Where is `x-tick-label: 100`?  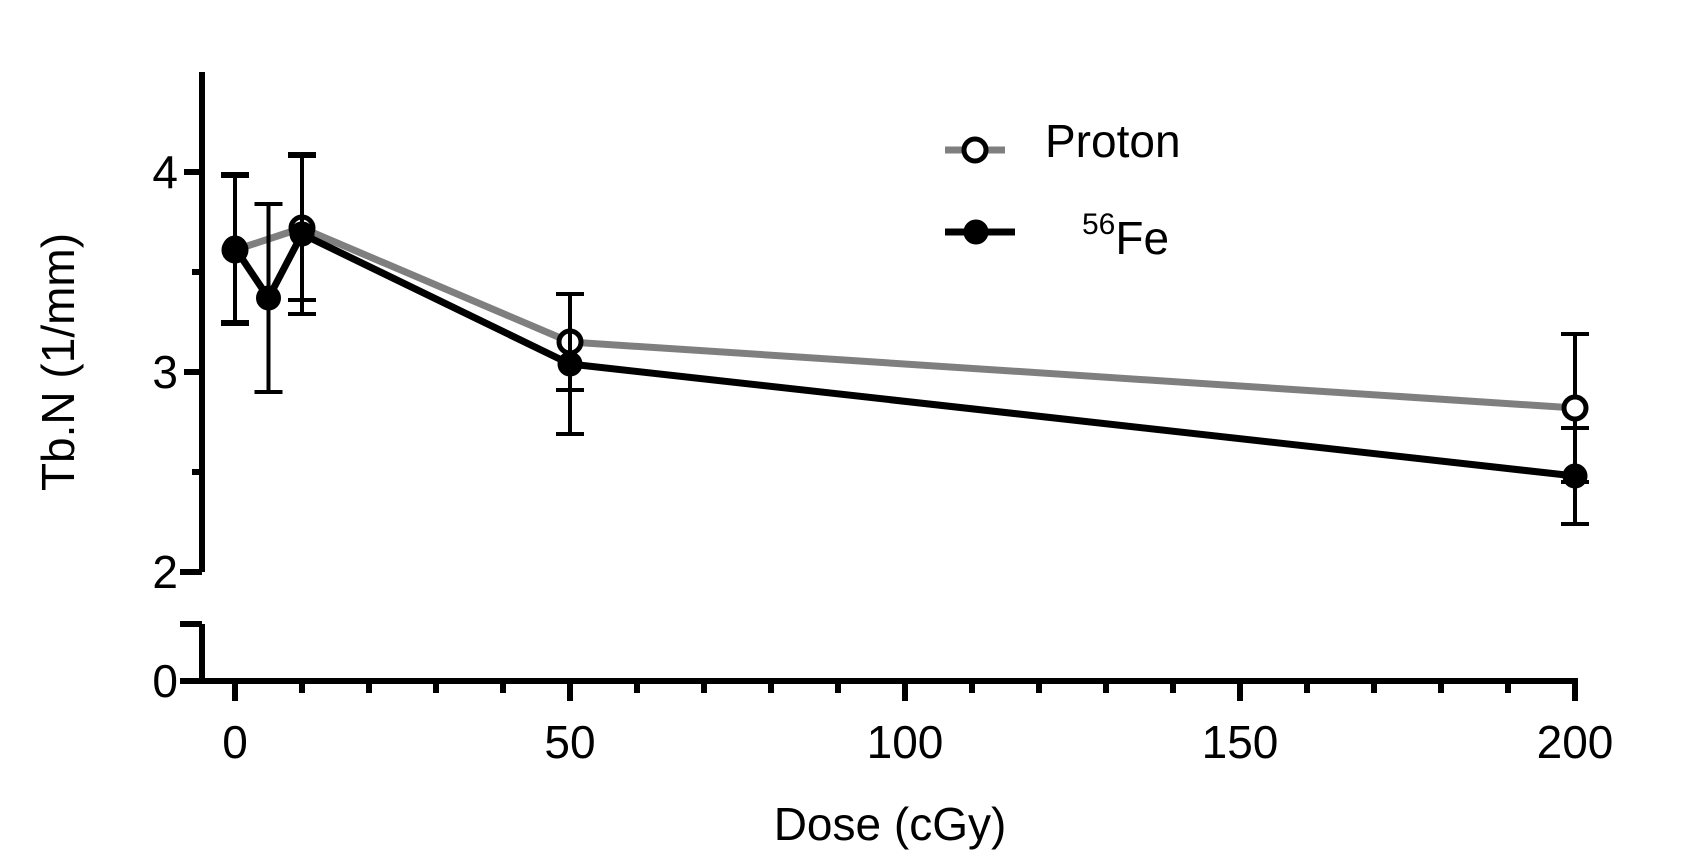 x-tick-label: 100 is located at coordinates (905, 742).